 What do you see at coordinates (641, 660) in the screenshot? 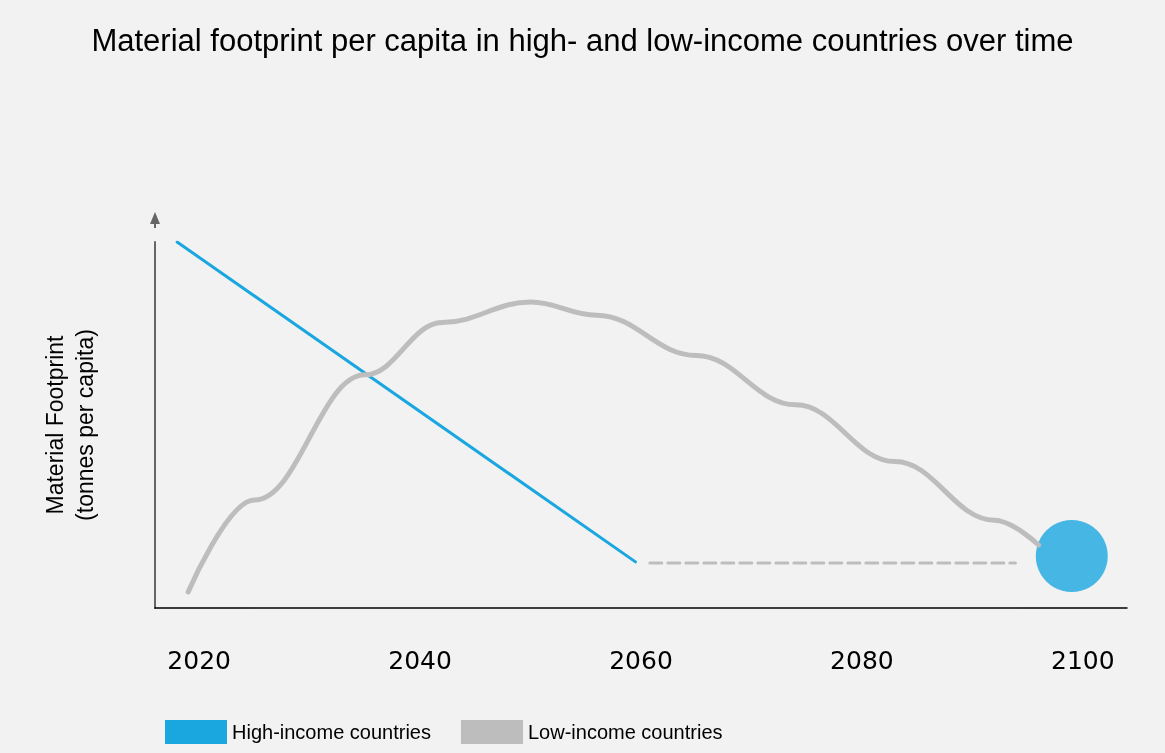
I see `x-tick-label: 2060` at bounding box center [641, 660].